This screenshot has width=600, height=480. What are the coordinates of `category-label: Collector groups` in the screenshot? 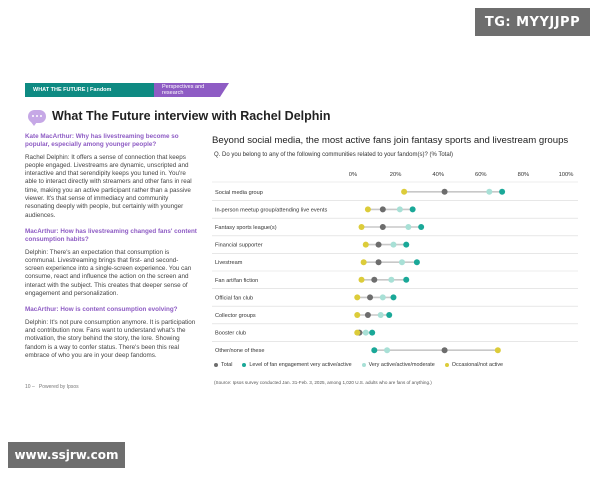 It's located at (235, 316).